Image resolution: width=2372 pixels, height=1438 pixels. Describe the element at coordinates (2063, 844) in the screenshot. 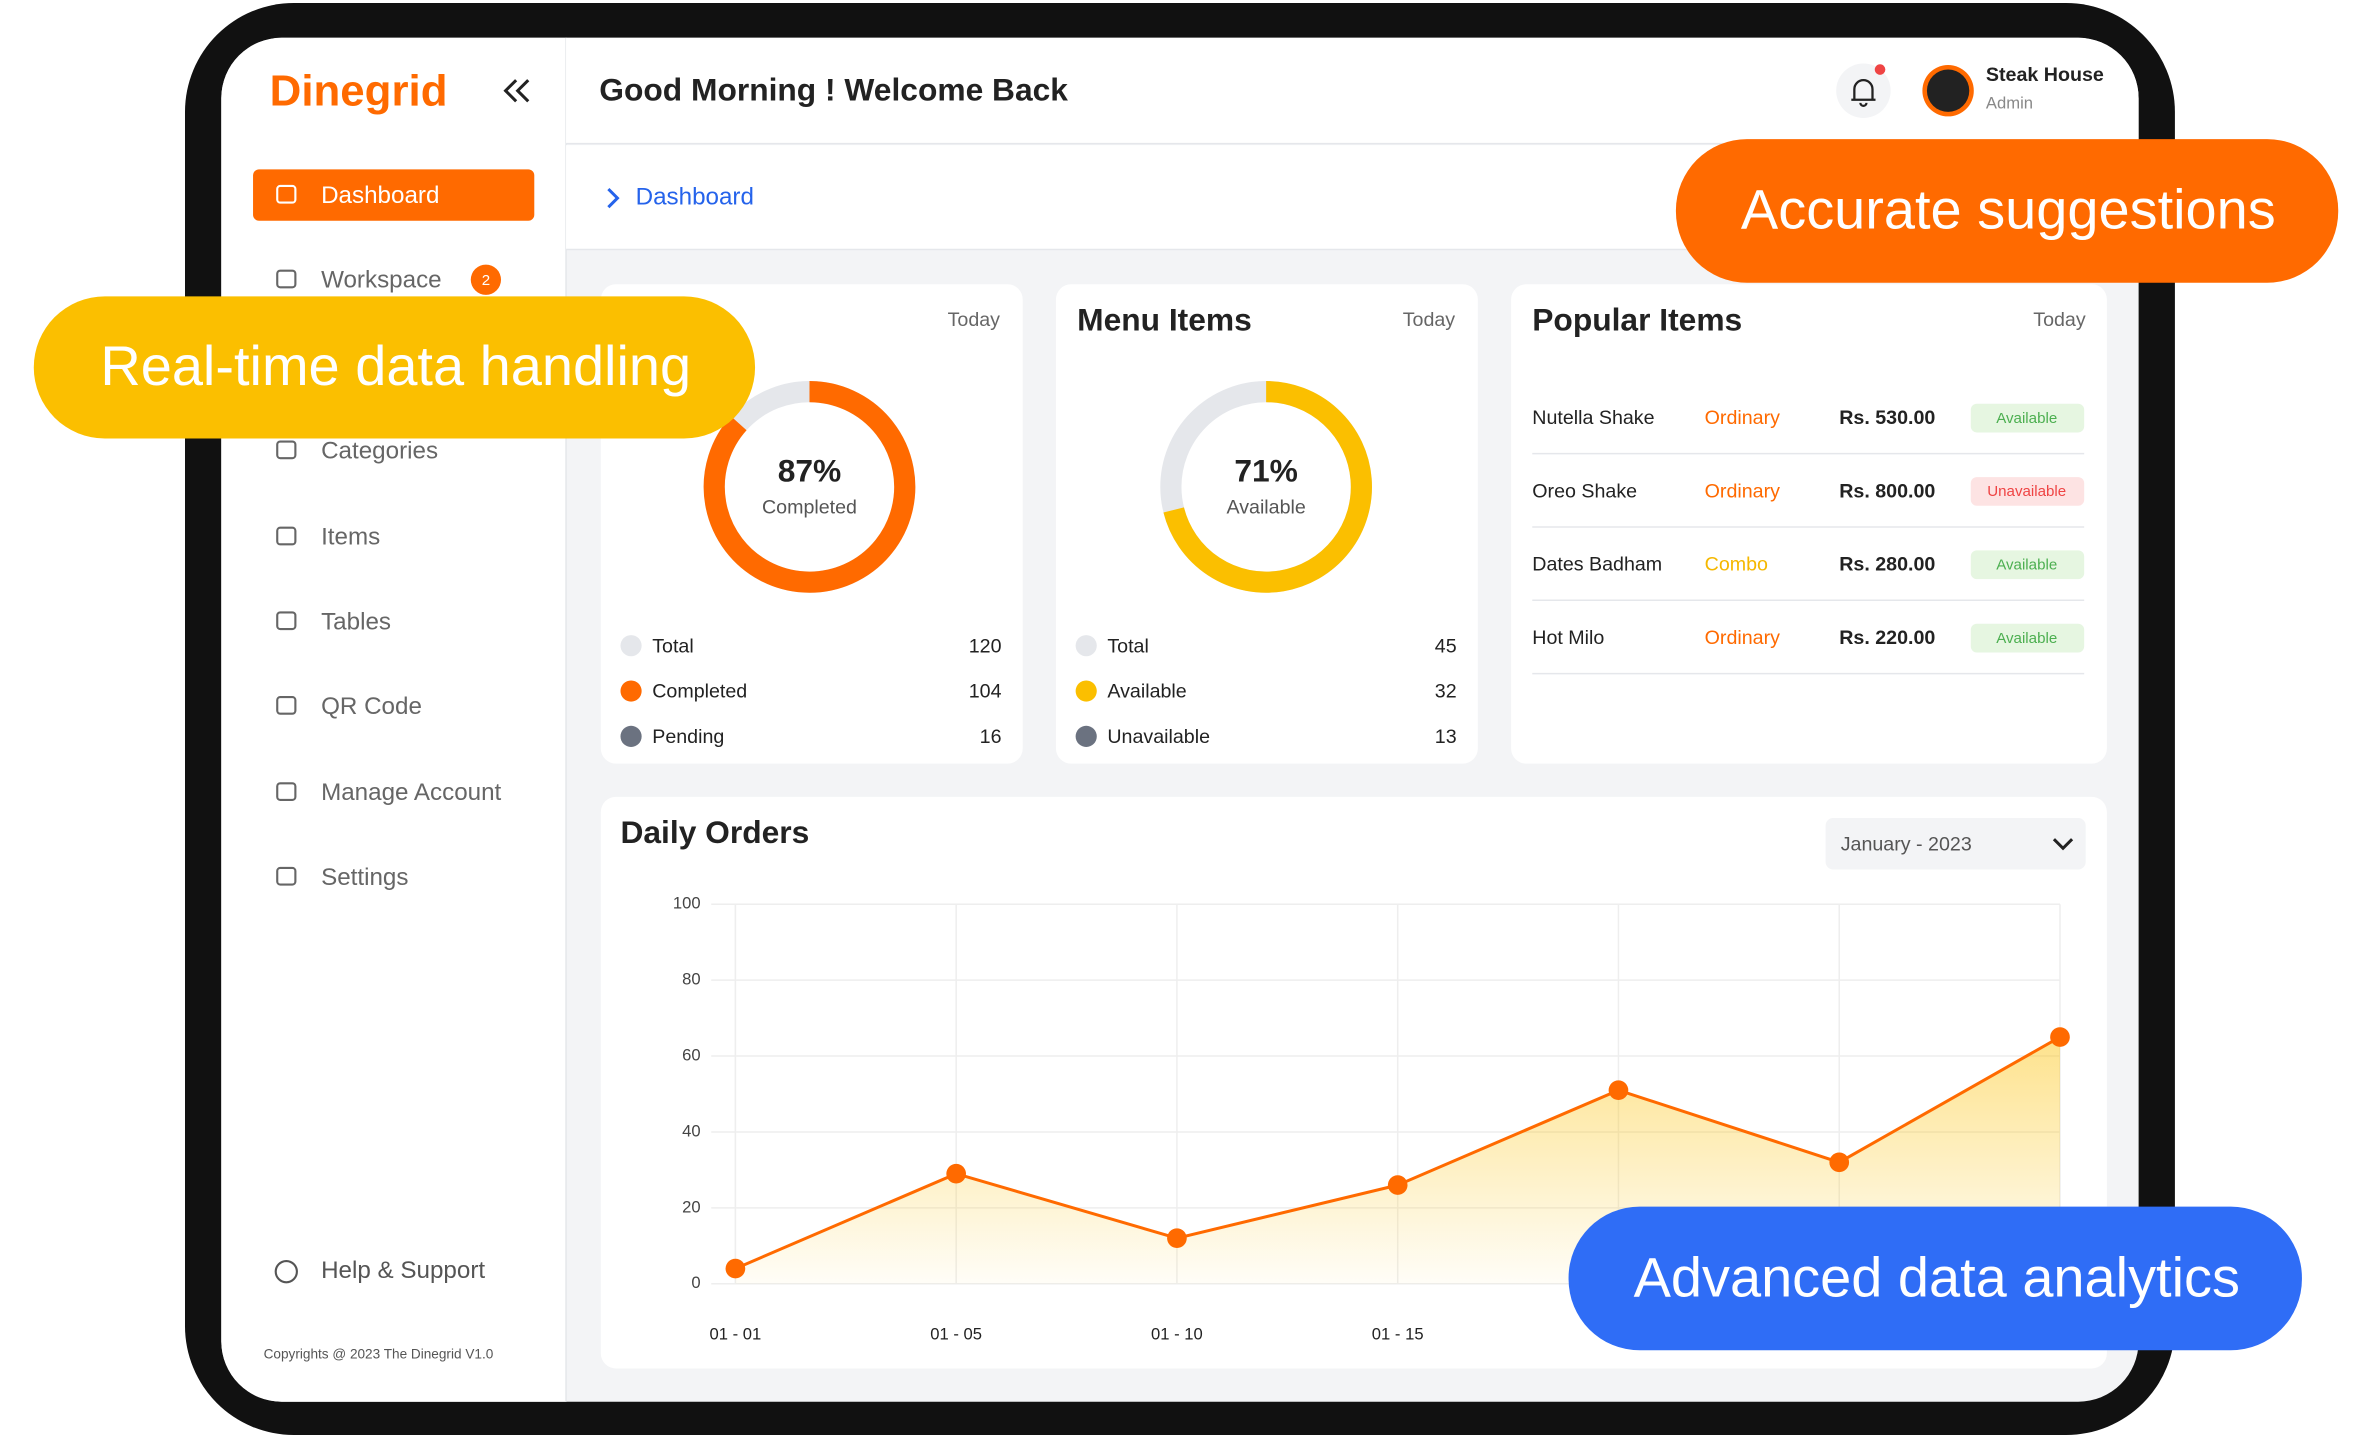

I see `dropdown-chevron` at that location.